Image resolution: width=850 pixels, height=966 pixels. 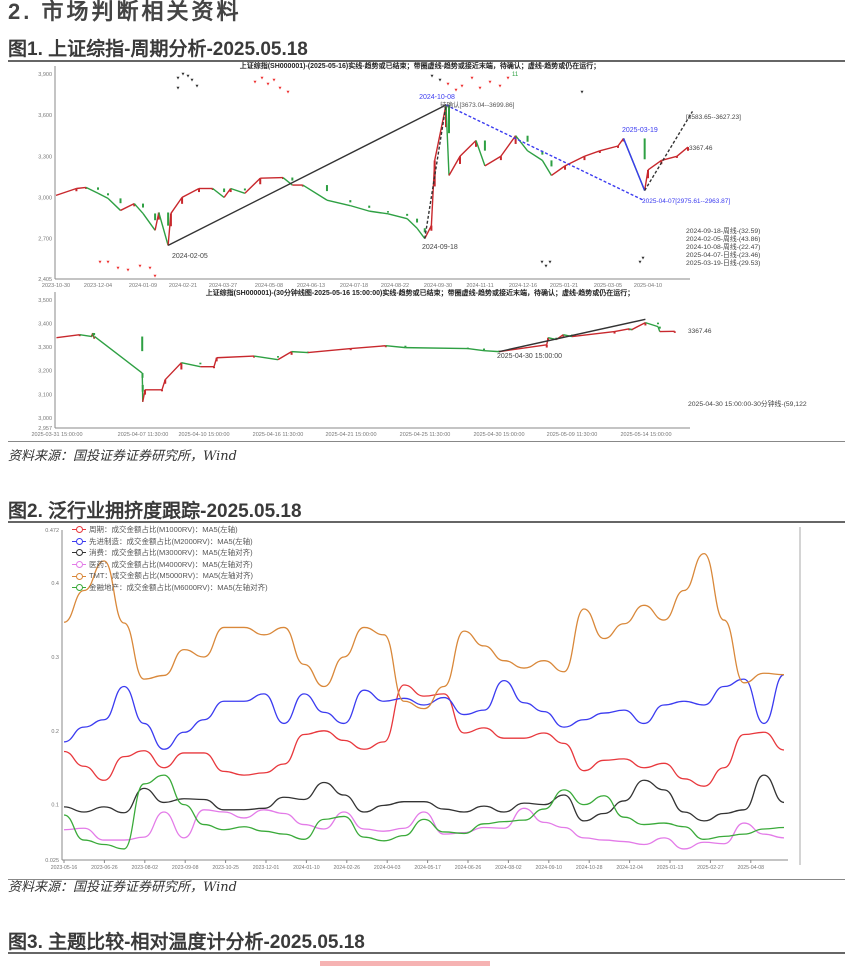 What do you see at coordinates (45, 116) in the screenshot?
I see `y-tick-label: 3,600` at bounding box center [45, 116].